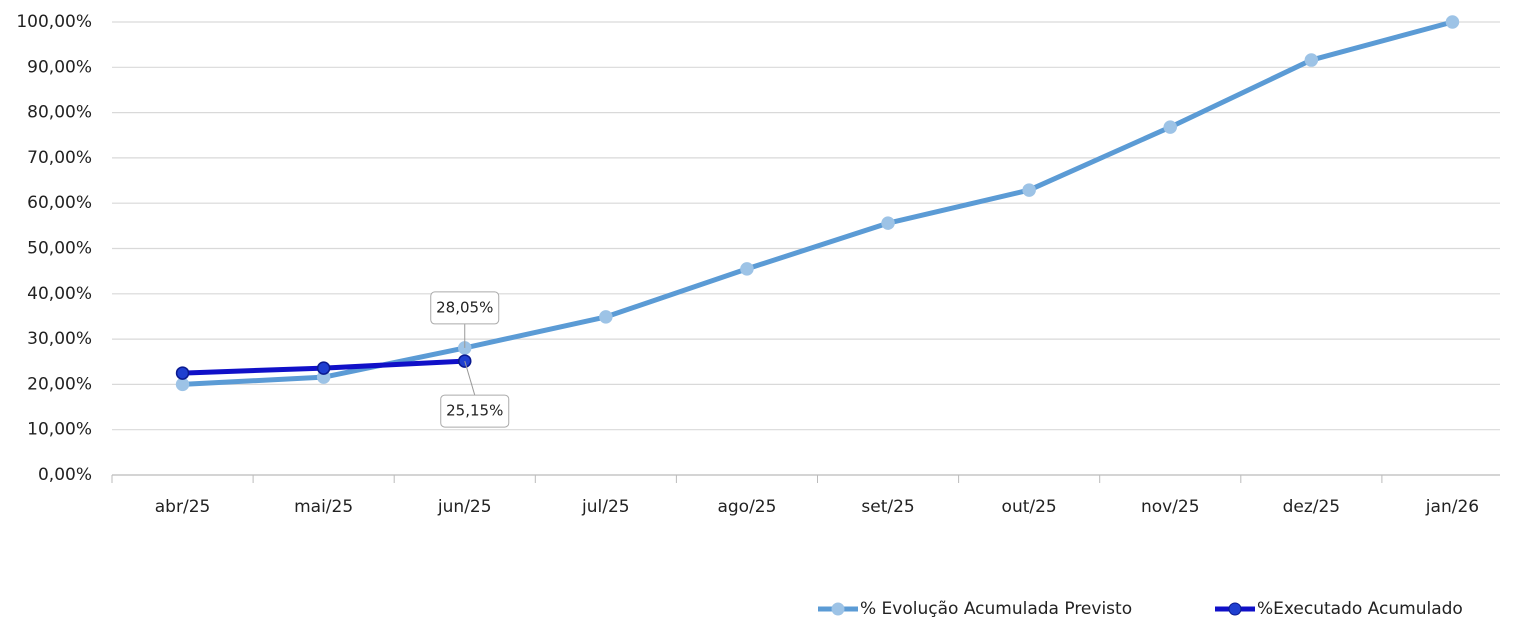 This screenshot has height=621, width=1514. I want to click on y-tick-label: 30,00%, so click(59, 339).